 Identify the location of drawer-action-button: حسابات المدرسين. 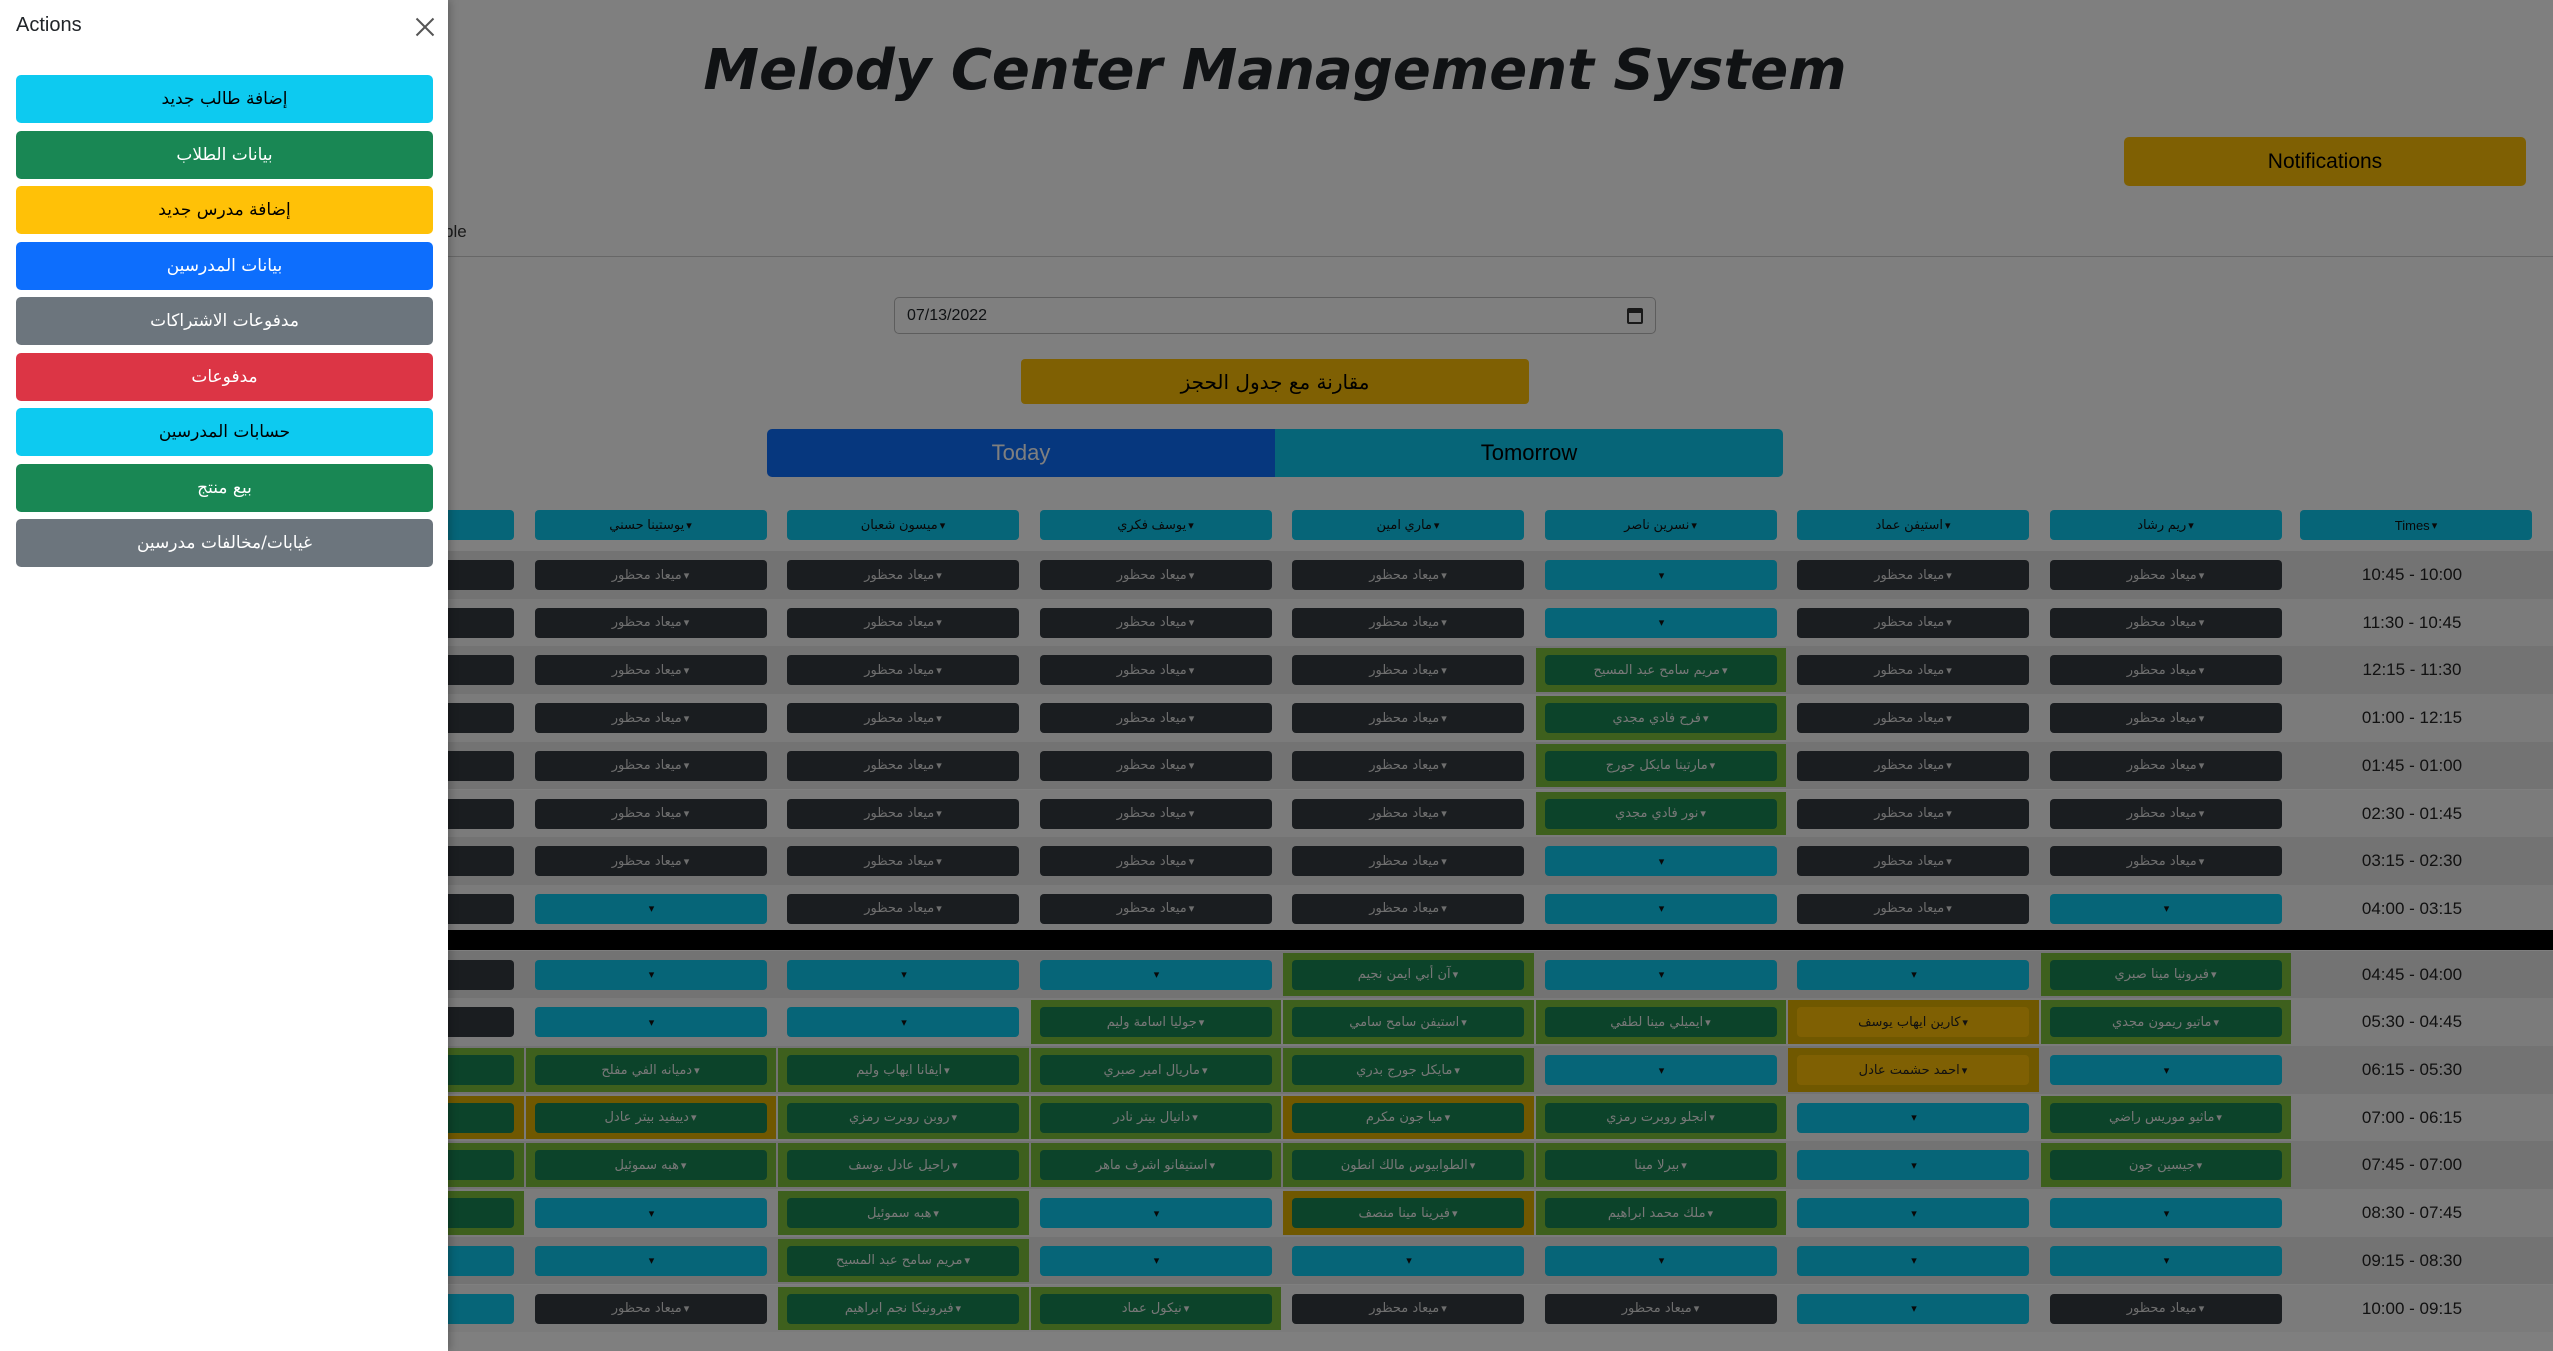
(224, 432).